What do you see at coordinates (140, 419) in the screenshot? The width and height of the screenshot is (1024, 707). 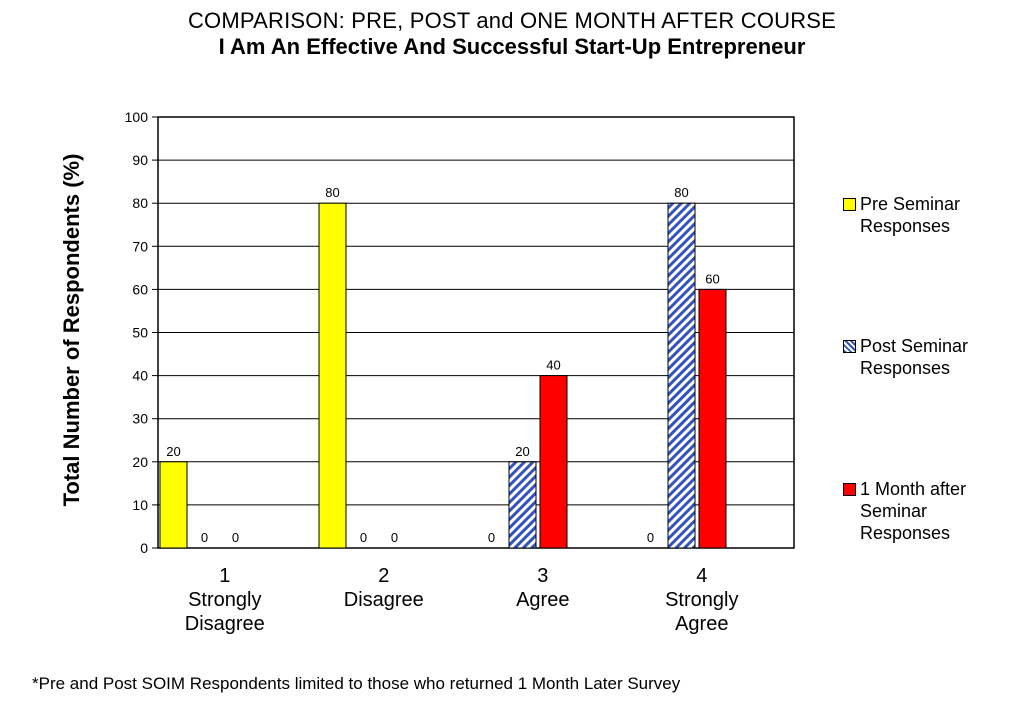 I see `y-tick-label: 30` at bounding box center [140, 419].